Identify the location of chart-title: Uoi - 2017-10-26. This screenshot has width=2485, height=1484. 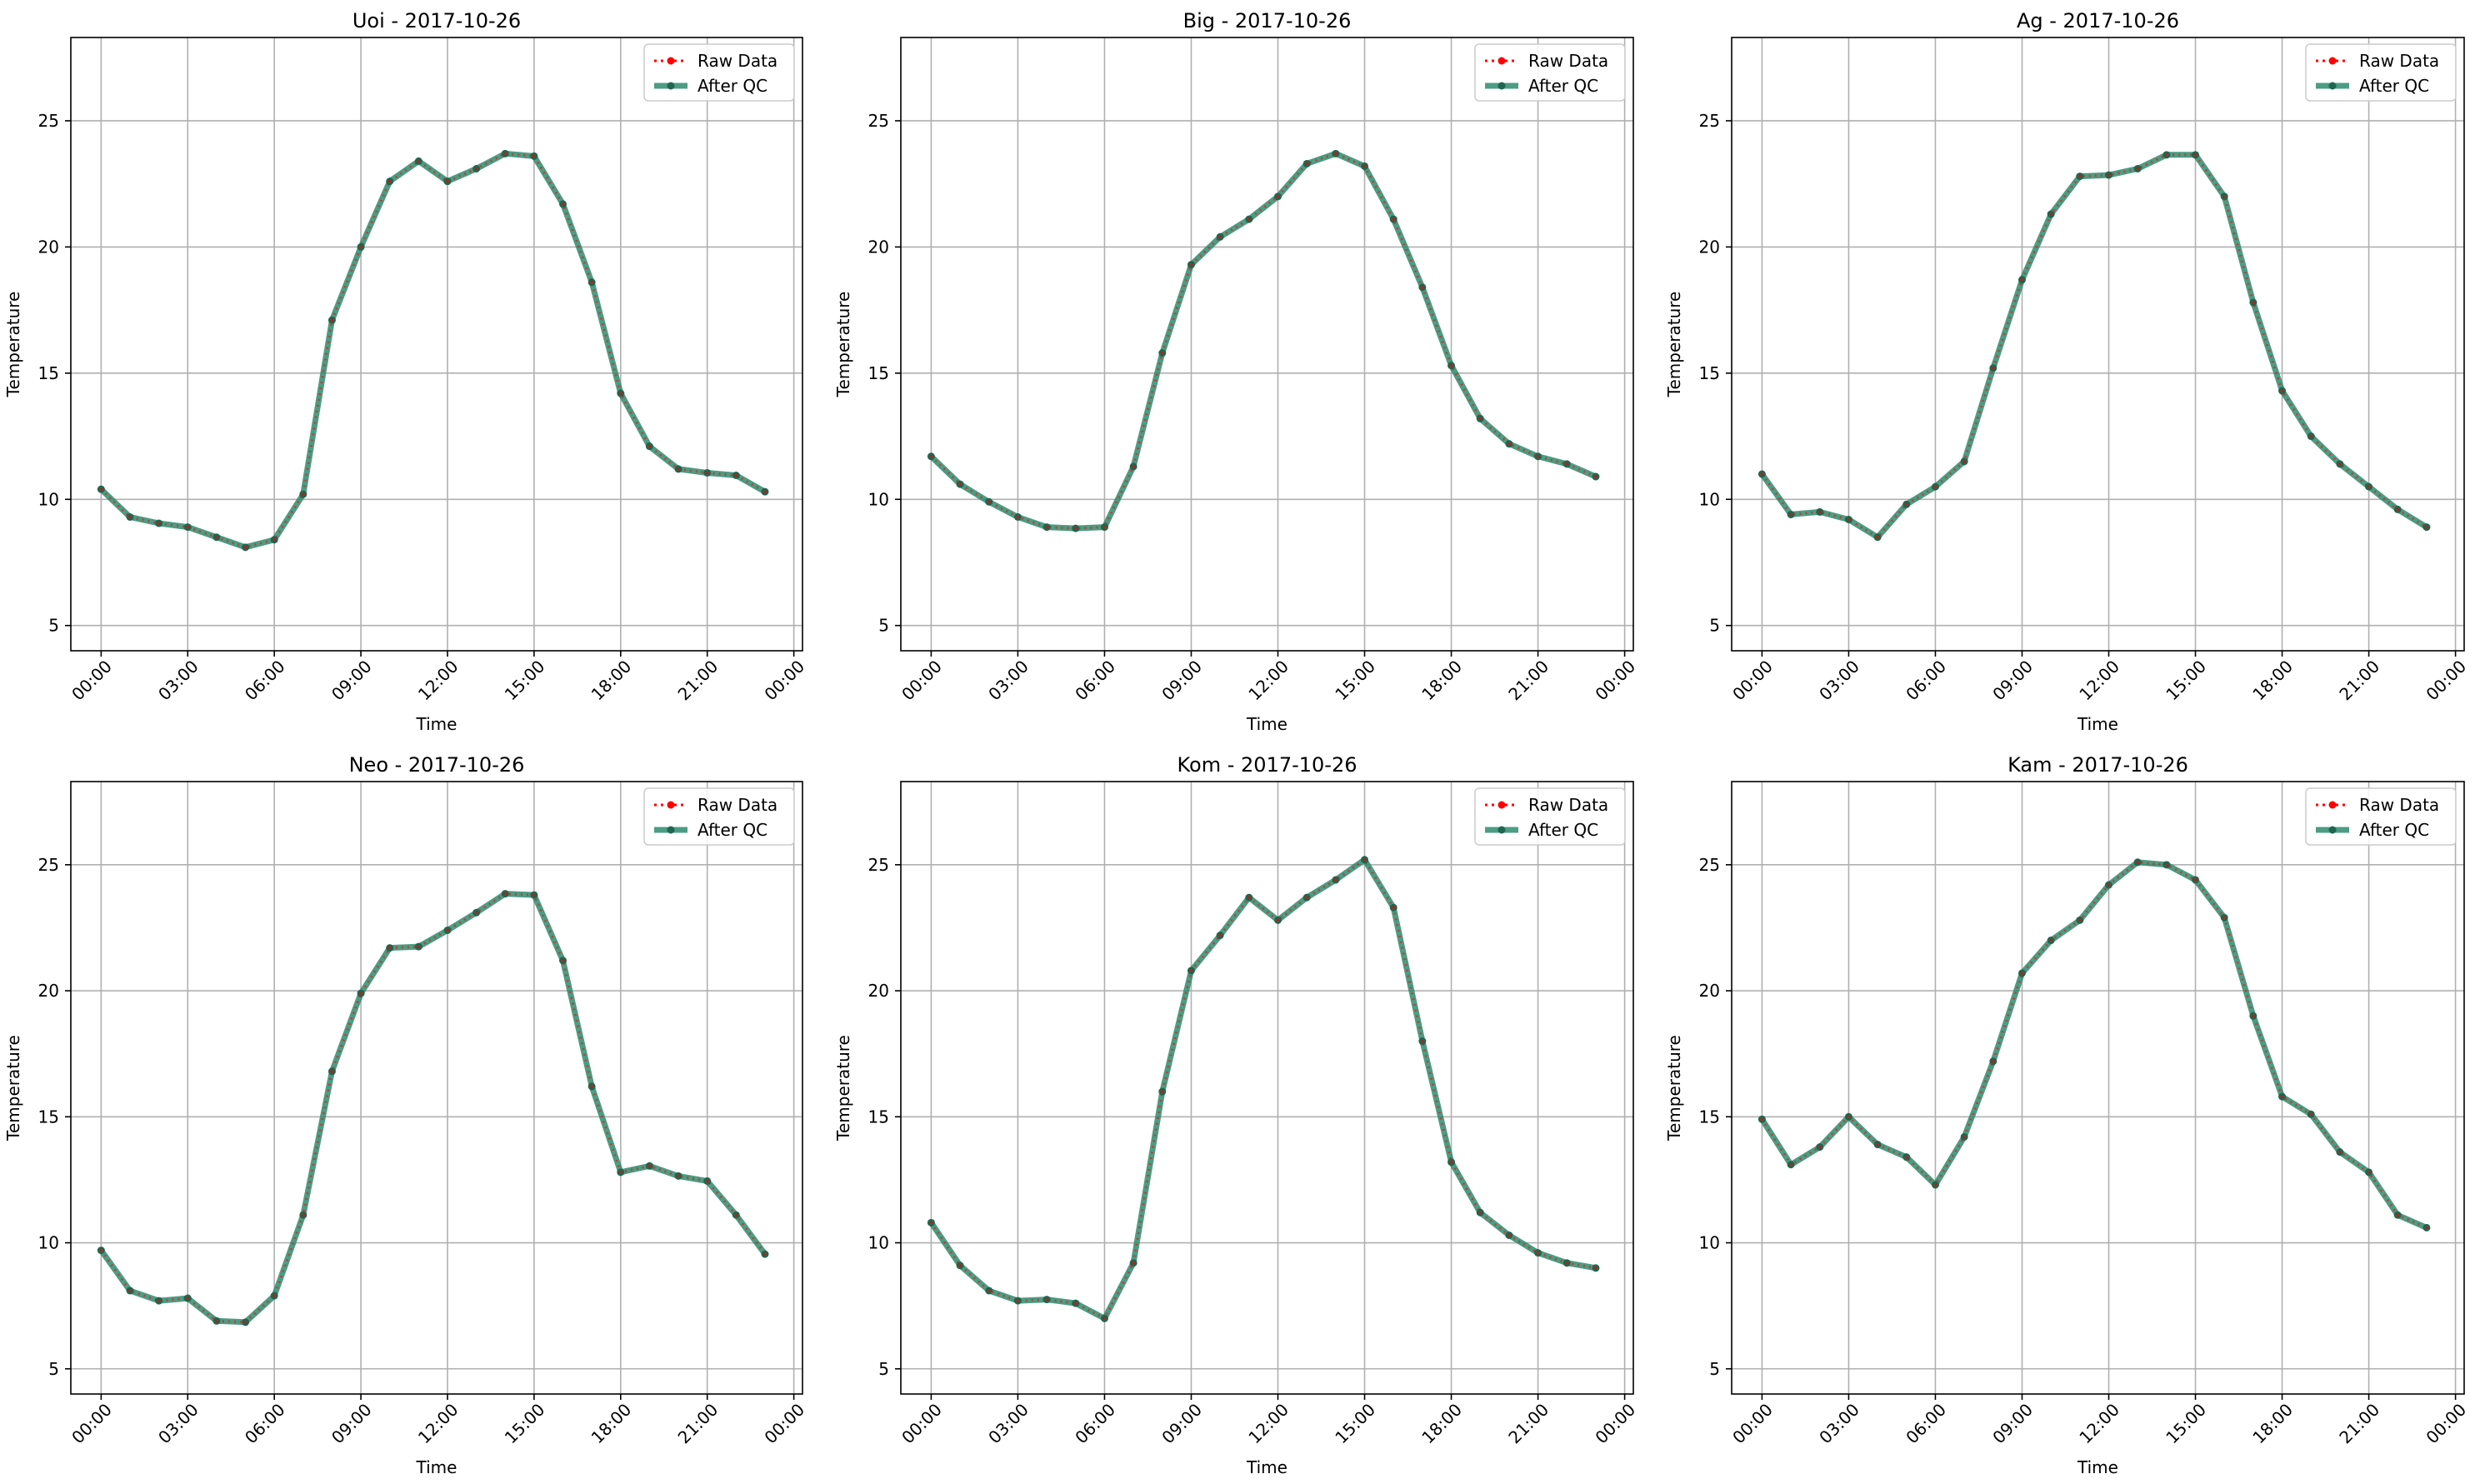
(436, 20).